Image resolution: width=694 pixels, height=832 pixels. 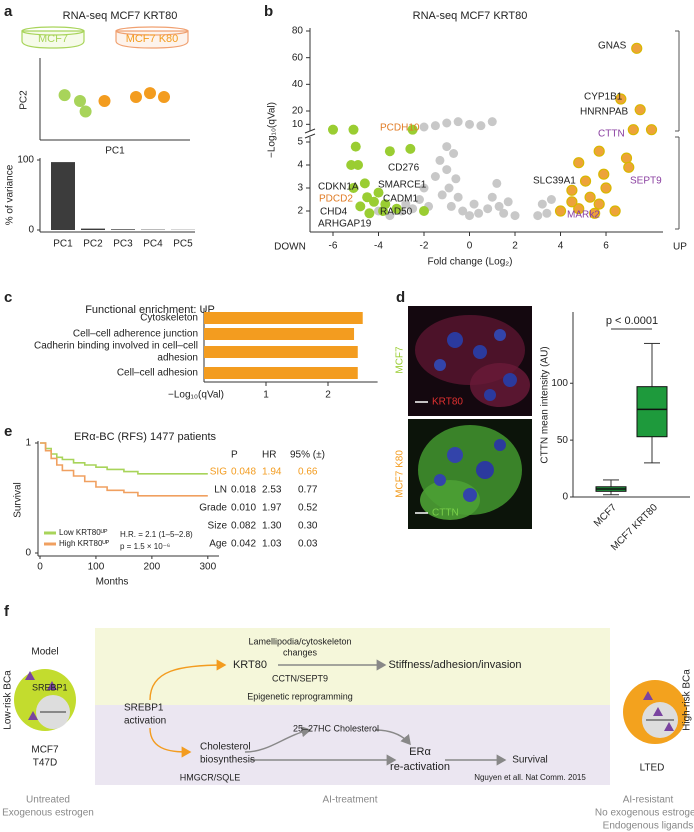 I want to click on x-tick-label: 0, so click(x=40, y=567).